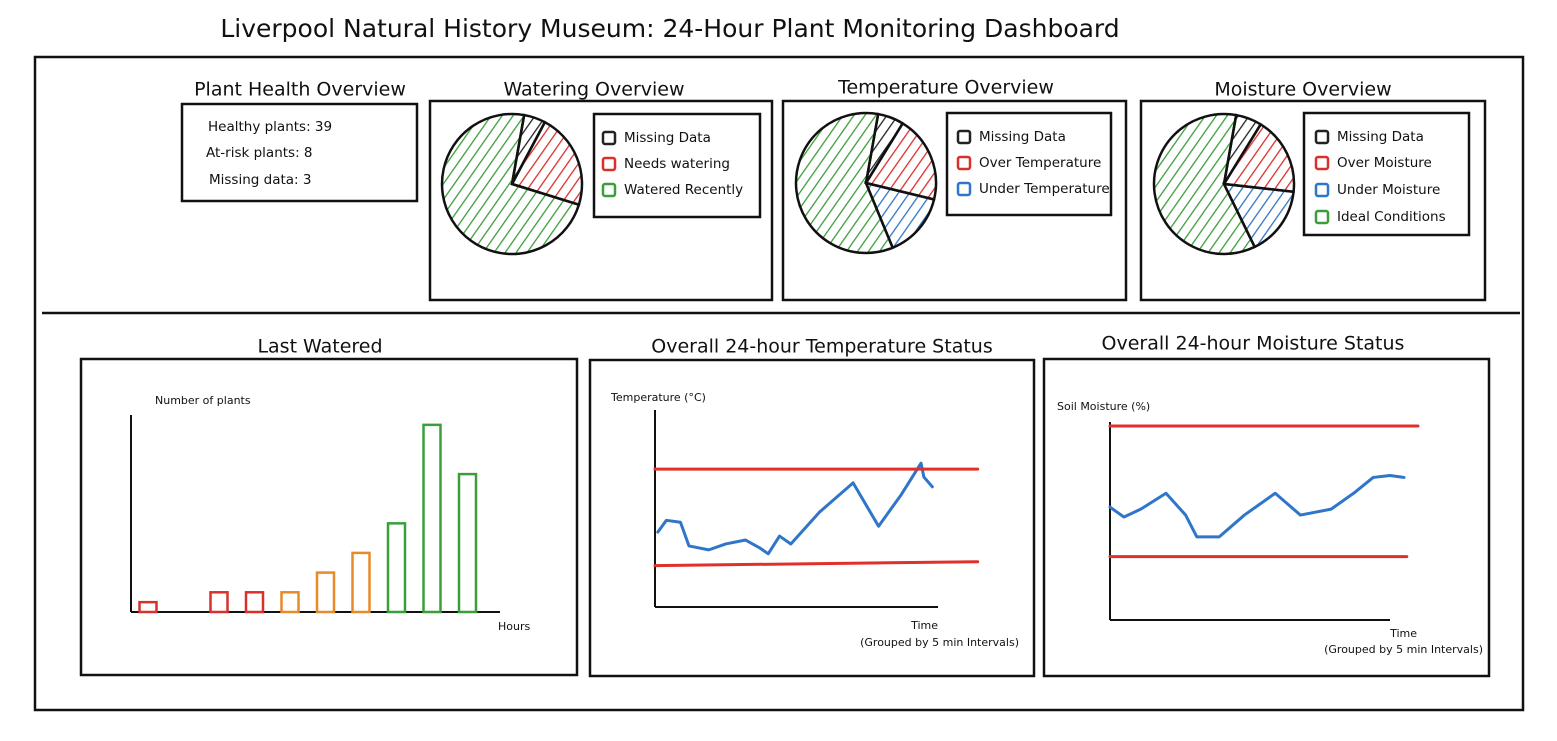  I want to click on y-axis-label: Soil Moisture (%), so click(1103, 406).